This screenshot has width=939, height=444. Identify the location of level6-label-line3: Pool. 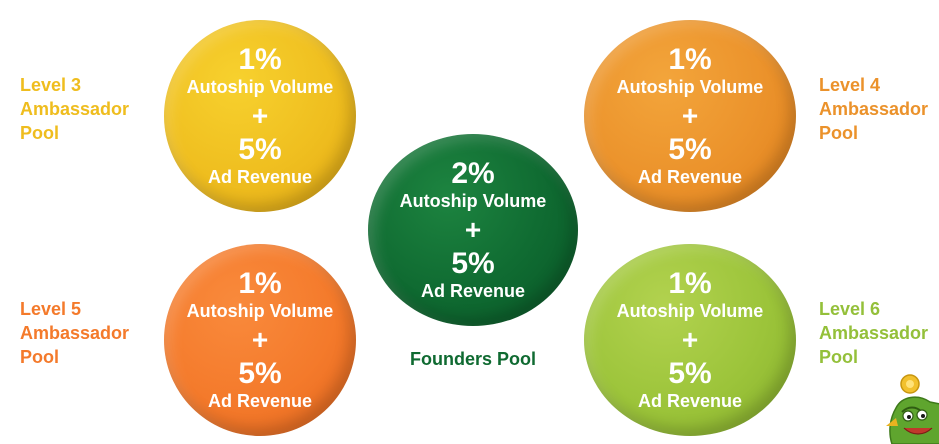
(838, 357).